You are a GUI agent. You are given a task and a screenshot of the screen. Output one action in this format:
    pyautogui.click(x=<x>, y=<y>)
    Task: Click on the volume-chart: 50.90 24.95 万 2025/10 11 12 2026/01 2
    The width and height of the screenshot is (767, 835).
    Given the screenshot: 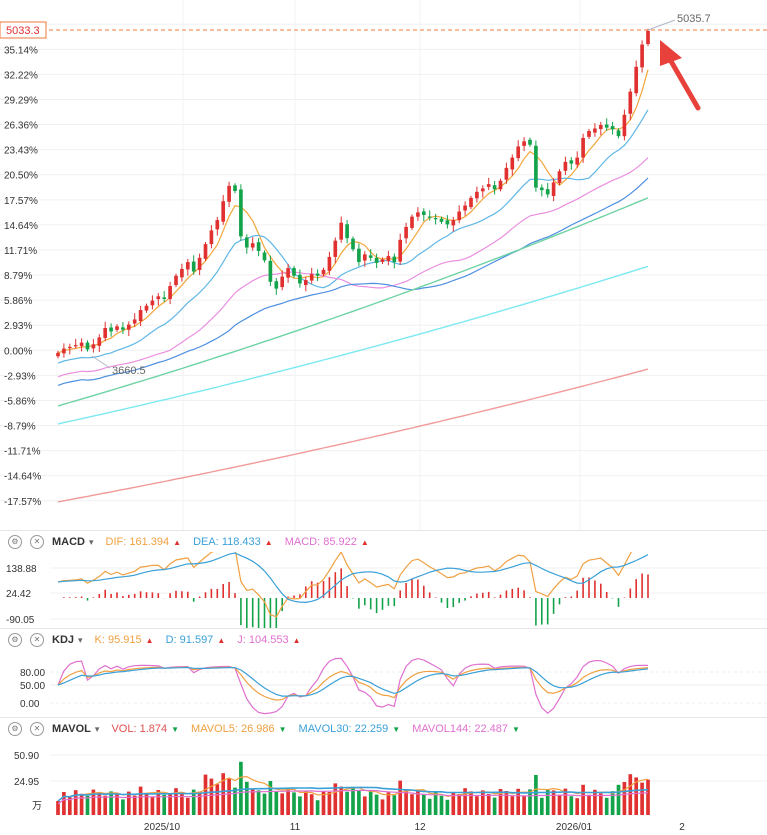 What is the action you would take?
    pyautogui.click(x=383, y=787)
    